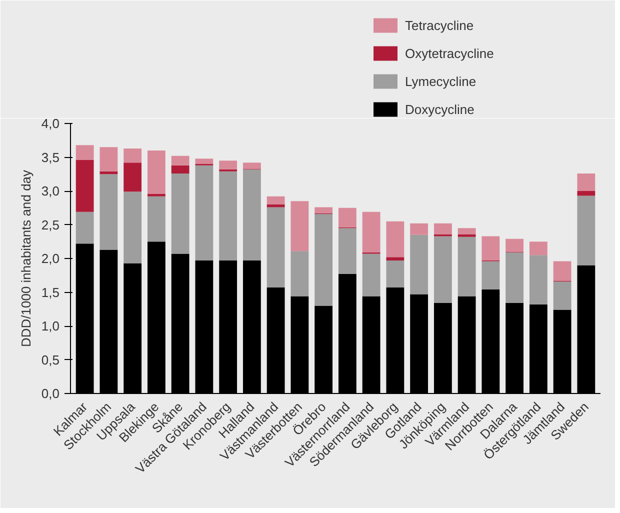 The height and width of the screenshot is (513, 620). What do you see at coordinates (26, 258) in the screenshot?
I see `y-axis-title: DDD/1000 inhabitants and day` at bounding box center [26, 258].